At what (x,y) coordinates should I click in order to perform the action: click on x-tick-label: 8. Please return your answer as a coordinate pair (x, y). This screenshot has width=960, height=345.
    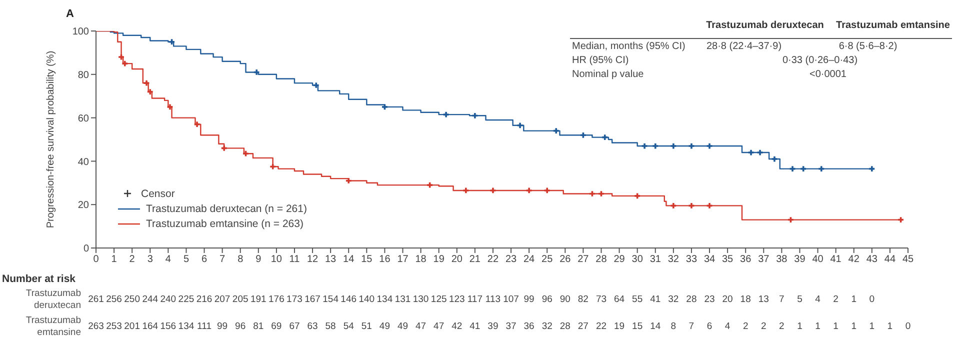
    Looking at the image, I should click on (241, 260).